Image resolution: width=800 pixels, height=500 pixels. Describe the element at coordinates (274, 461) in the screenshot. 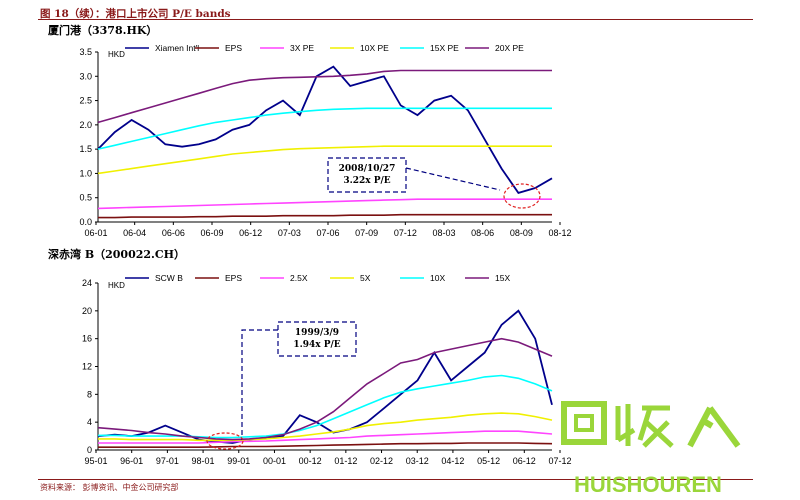

I see `chart2-xtick-label: 00-01` at that location.